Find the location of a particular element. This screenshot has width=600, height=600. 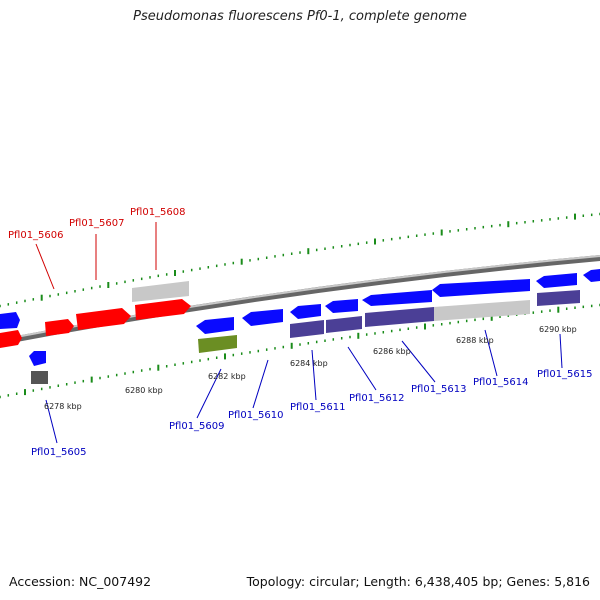

gene-label: Pfl01_5613 is located at coordinates (439, 389).